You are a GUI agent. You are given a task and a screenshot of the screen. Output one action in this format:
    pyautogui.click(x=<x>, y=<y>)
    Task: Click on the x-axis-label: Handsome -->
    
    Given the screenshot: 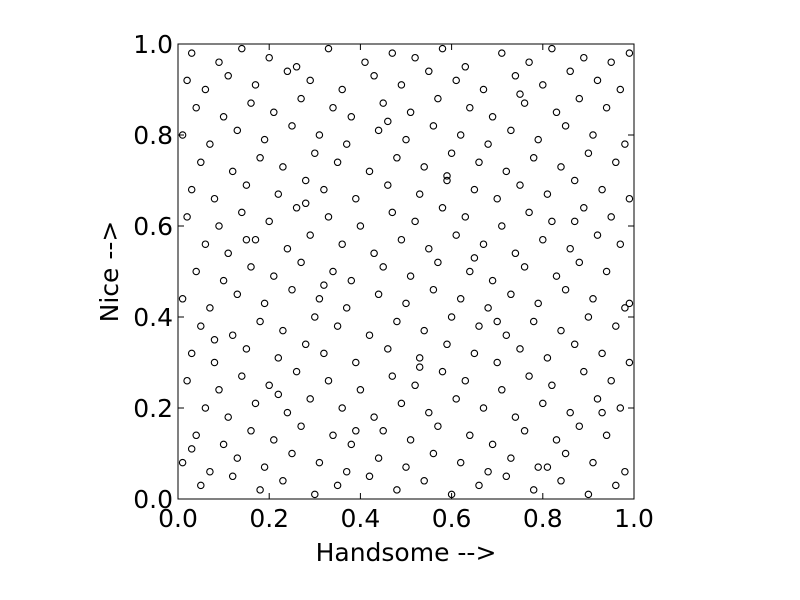 What is the action you would take?
    pyautogui.click(x=406, y=552)
    